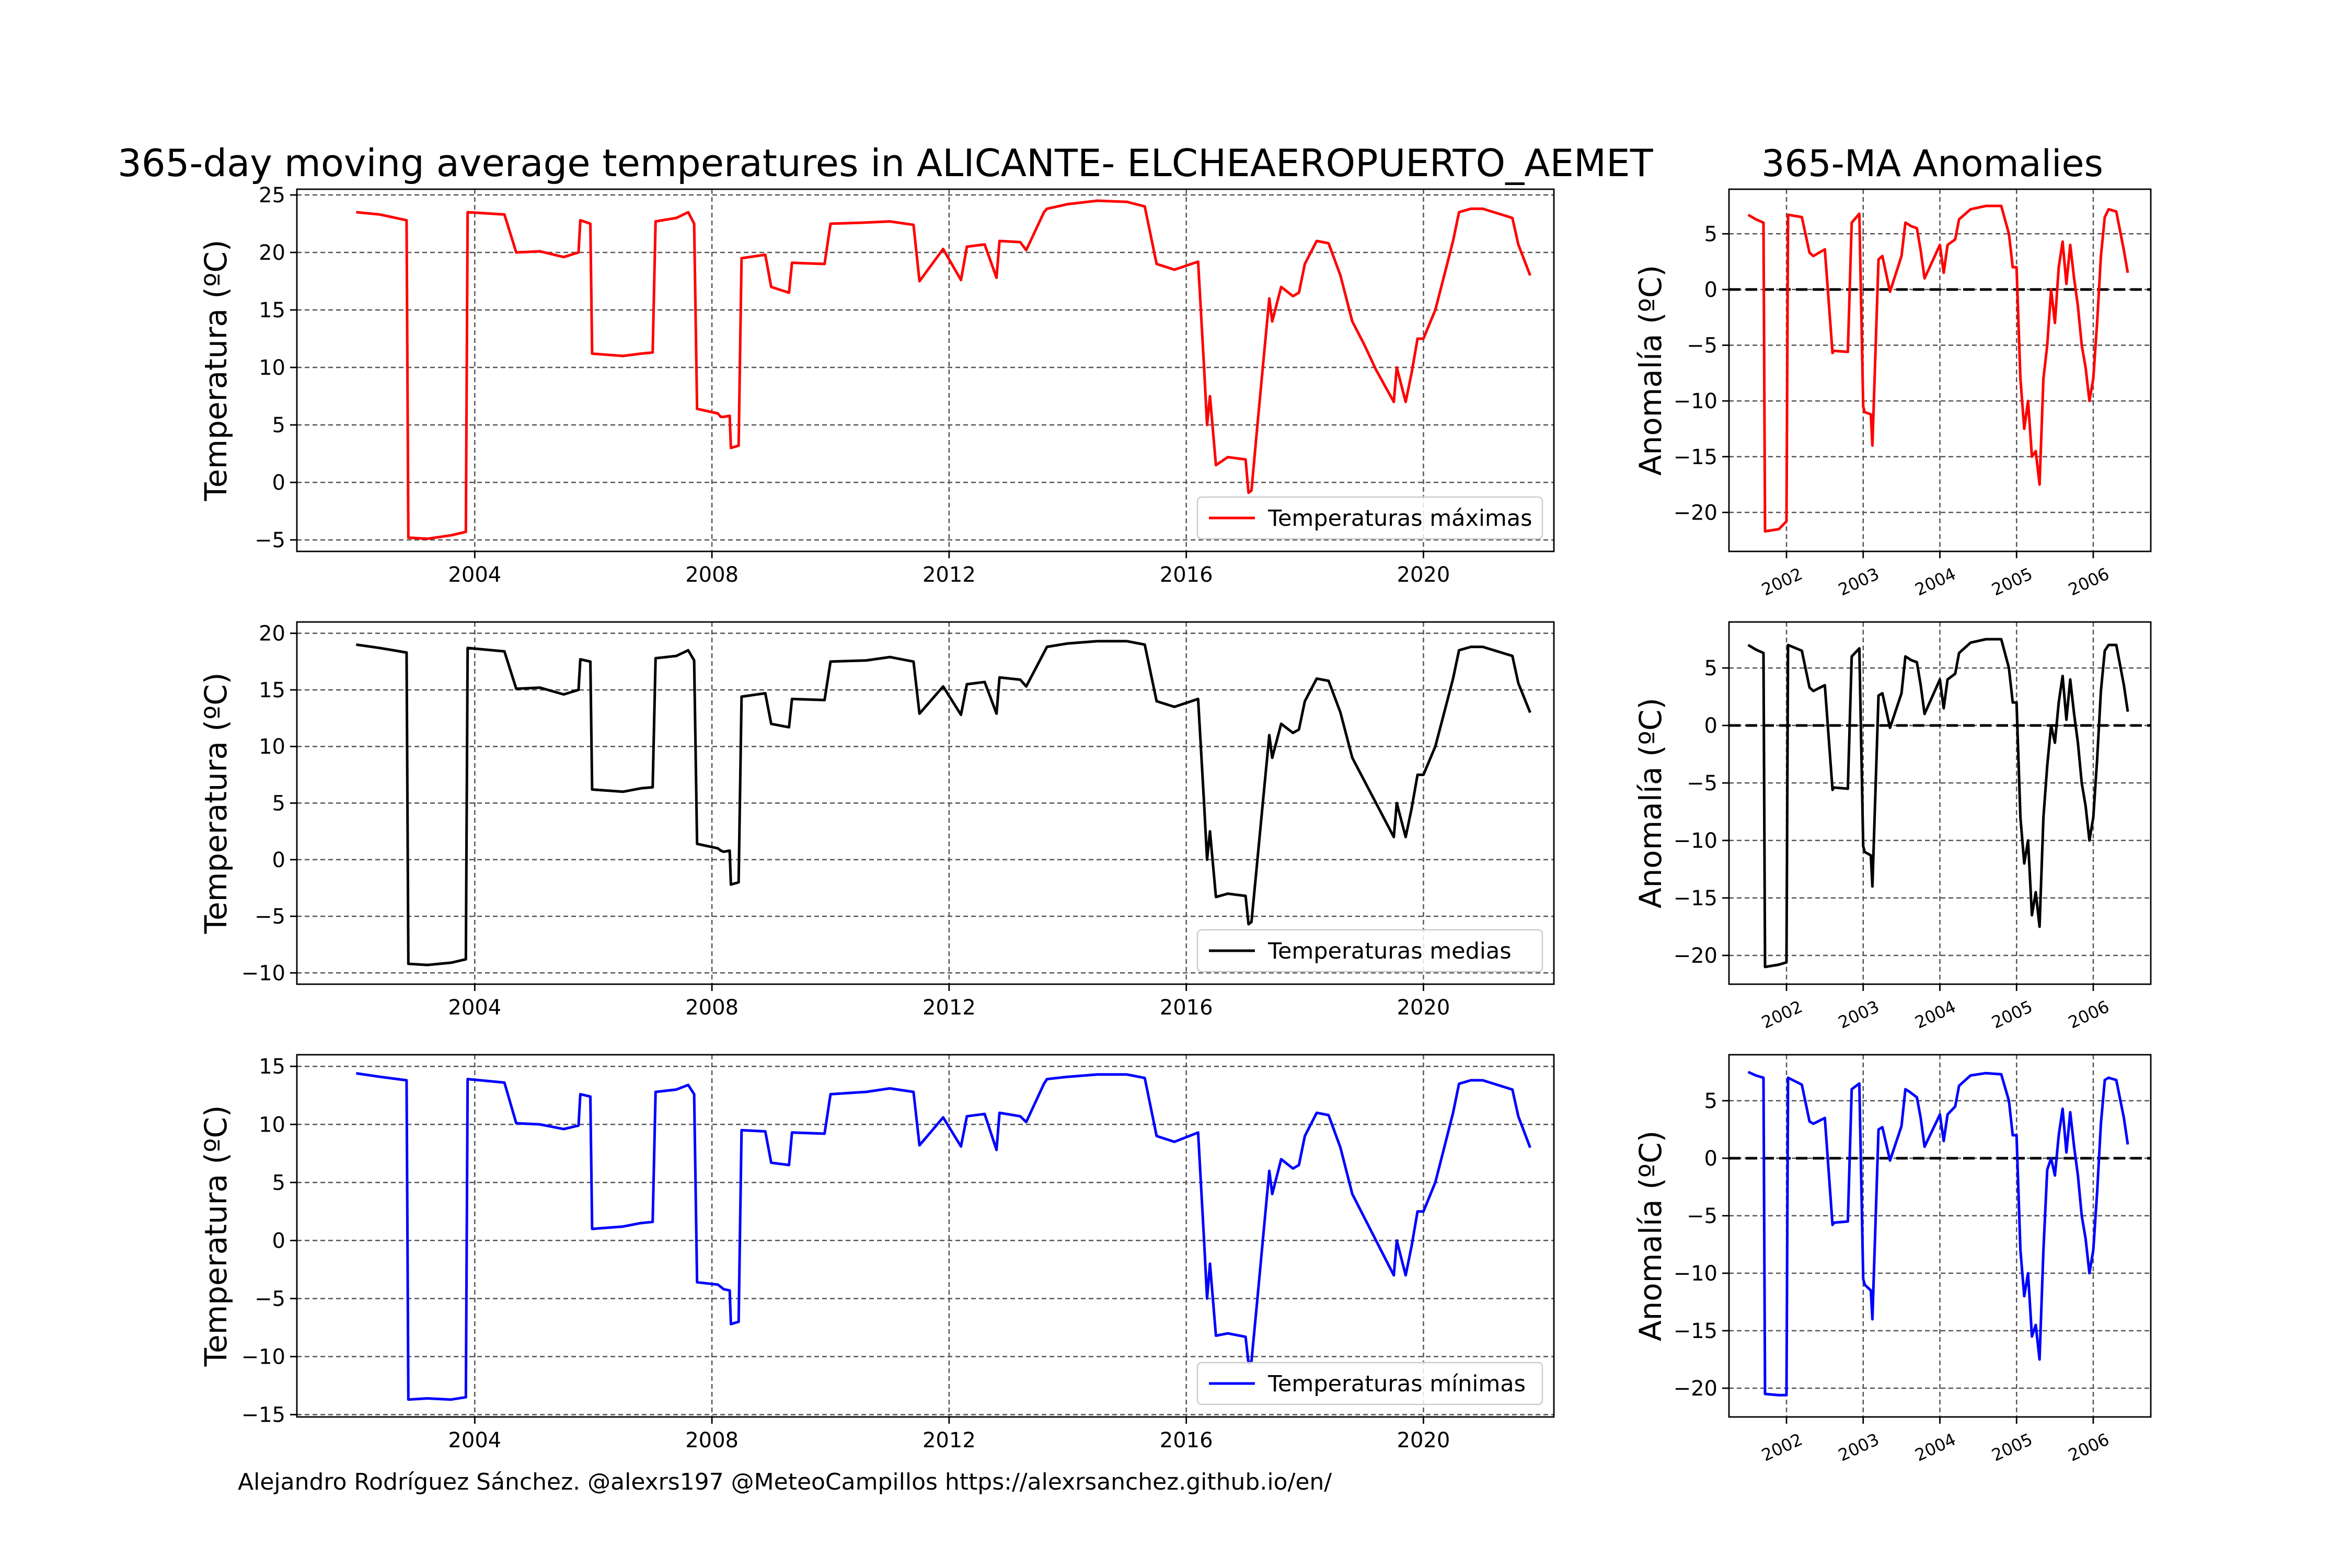 Image resolution: width=2352 pixels, height=1568 pixels. I want to click on legend-label: Temperaturas máximas, so click(1399, 518).